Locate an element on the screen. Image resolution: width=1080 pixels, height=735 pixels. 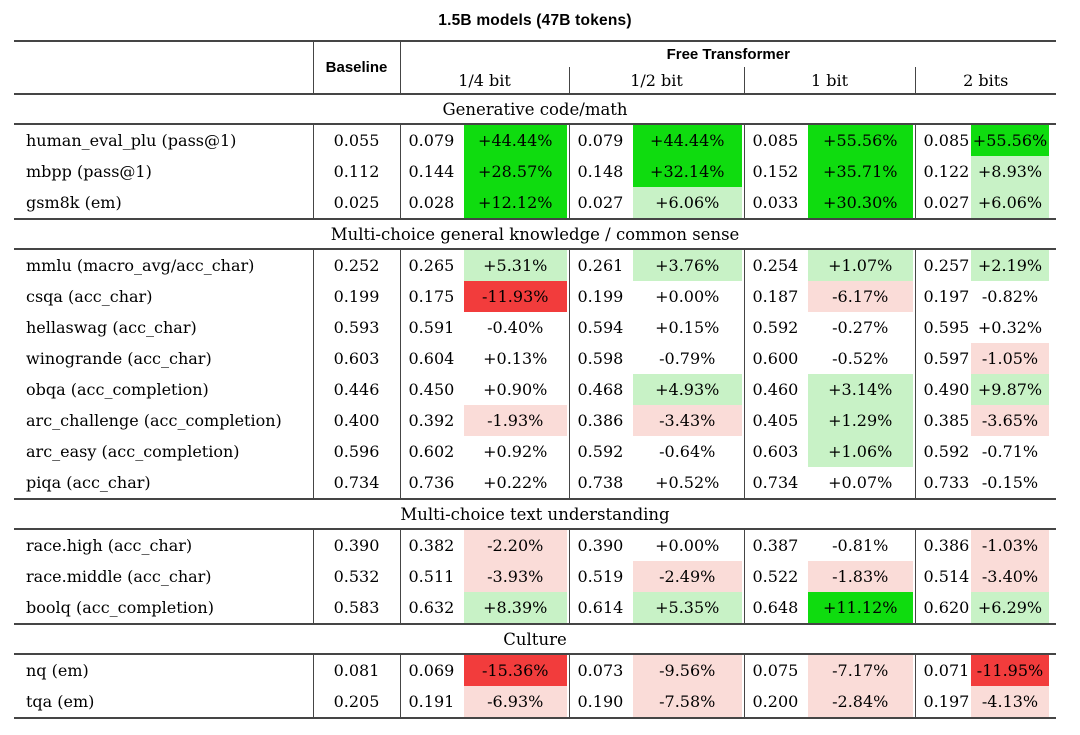
delta-badge: +6.29% is located at coordinates (1010, 607).